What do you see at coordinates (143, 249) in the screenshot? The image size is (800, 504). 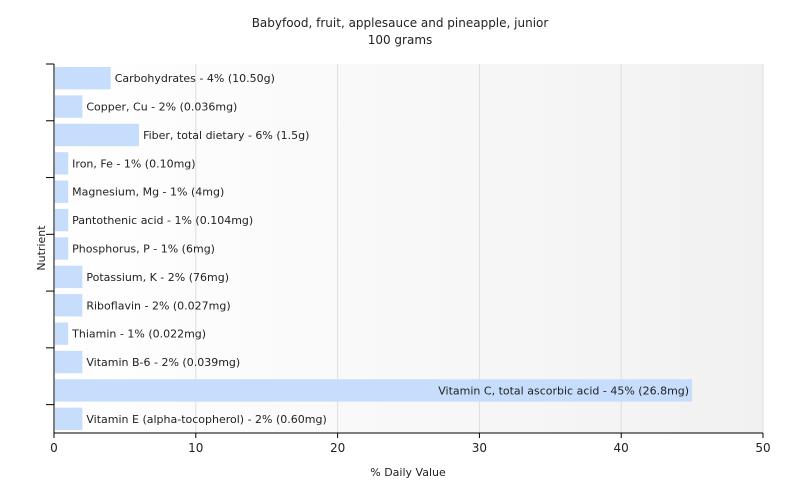 I see `bar-label: Phosphorus, P - 1% (6mg)` at bounding box center [143, 249].